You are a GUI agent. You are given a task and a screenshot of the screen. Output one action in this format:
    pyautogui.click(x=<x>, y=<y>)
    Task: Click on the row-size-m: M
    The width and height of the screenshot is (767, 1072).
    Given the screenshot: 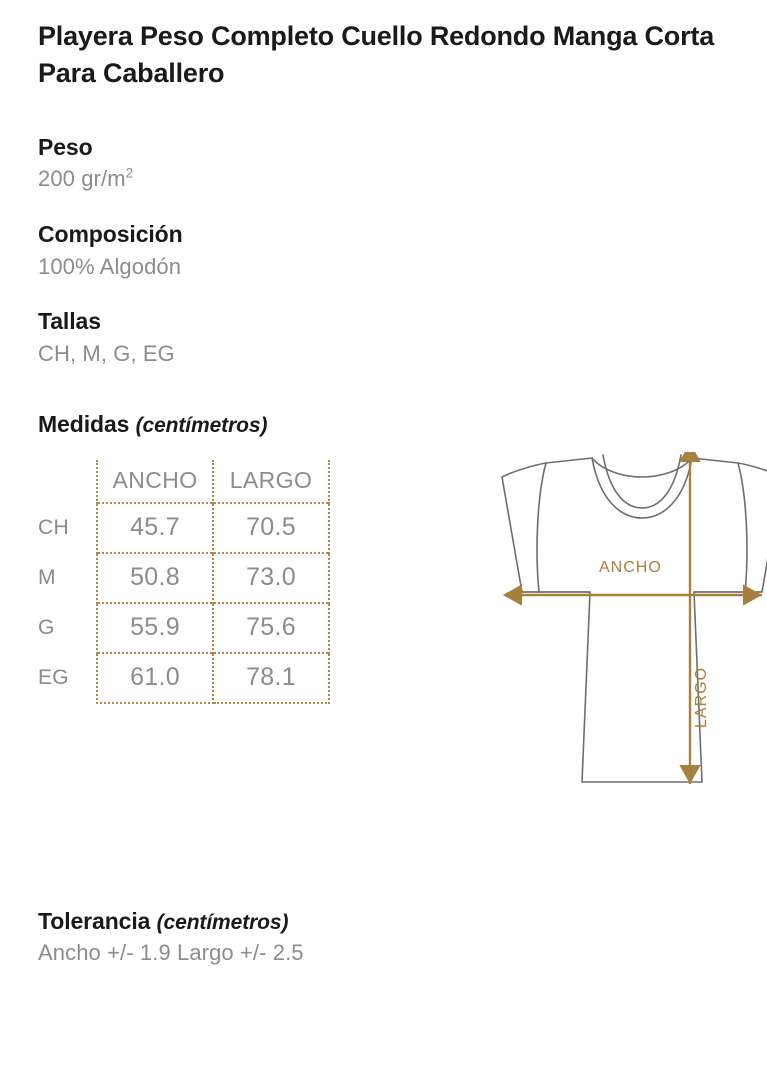 What is the action you would take?
    pyautogui.click(x=47, y=577)
    